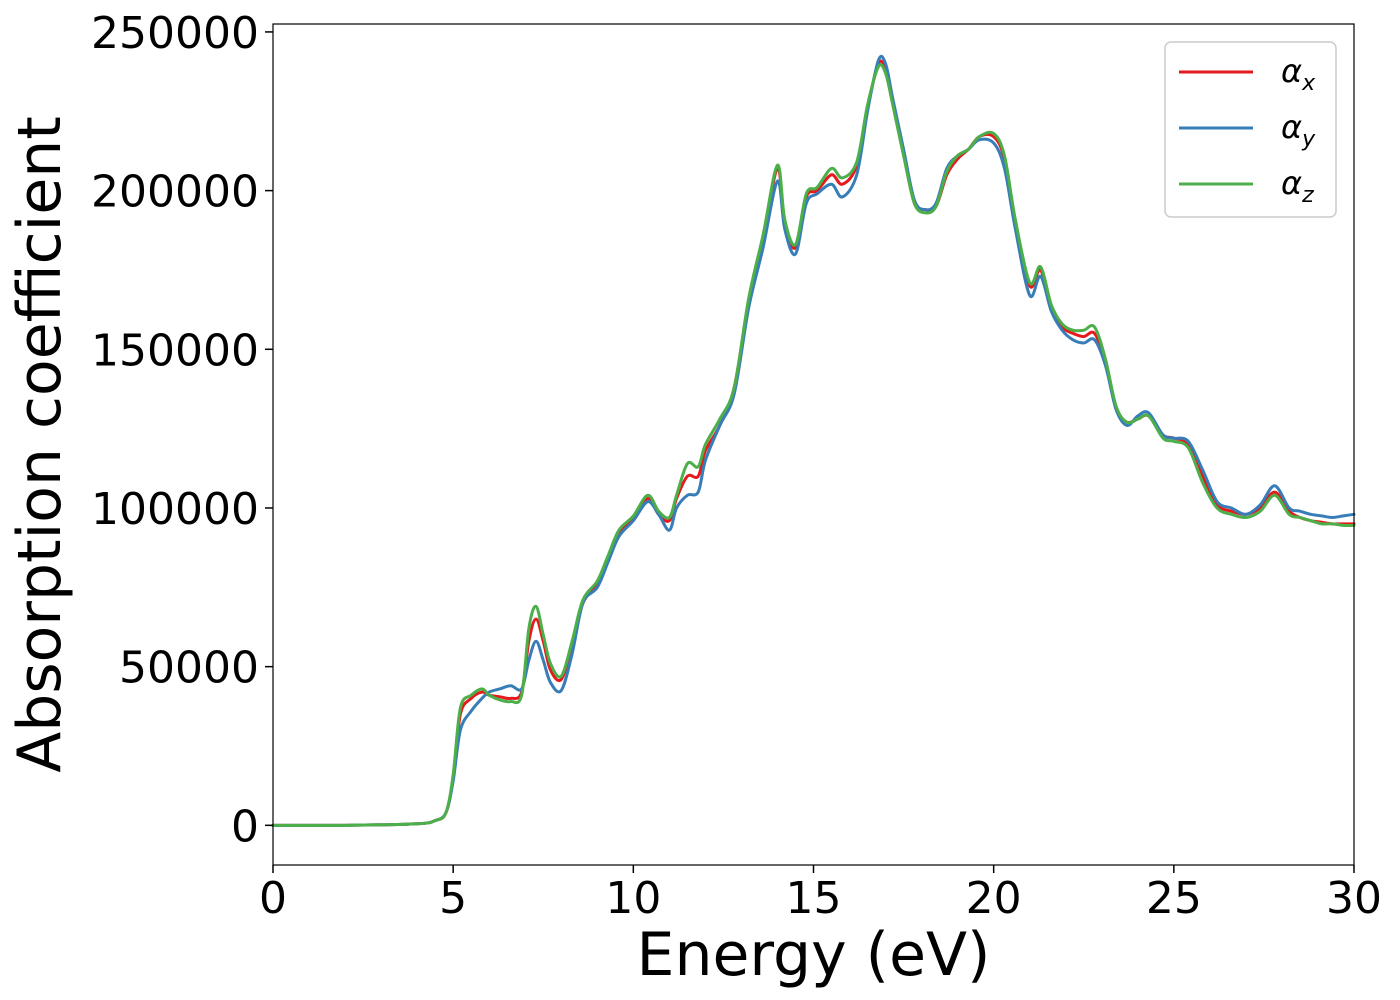 Image resolution: width=1400 pixels, height=1000 pixels. I want to click on x-tick-label: 20, so click(994, 898).